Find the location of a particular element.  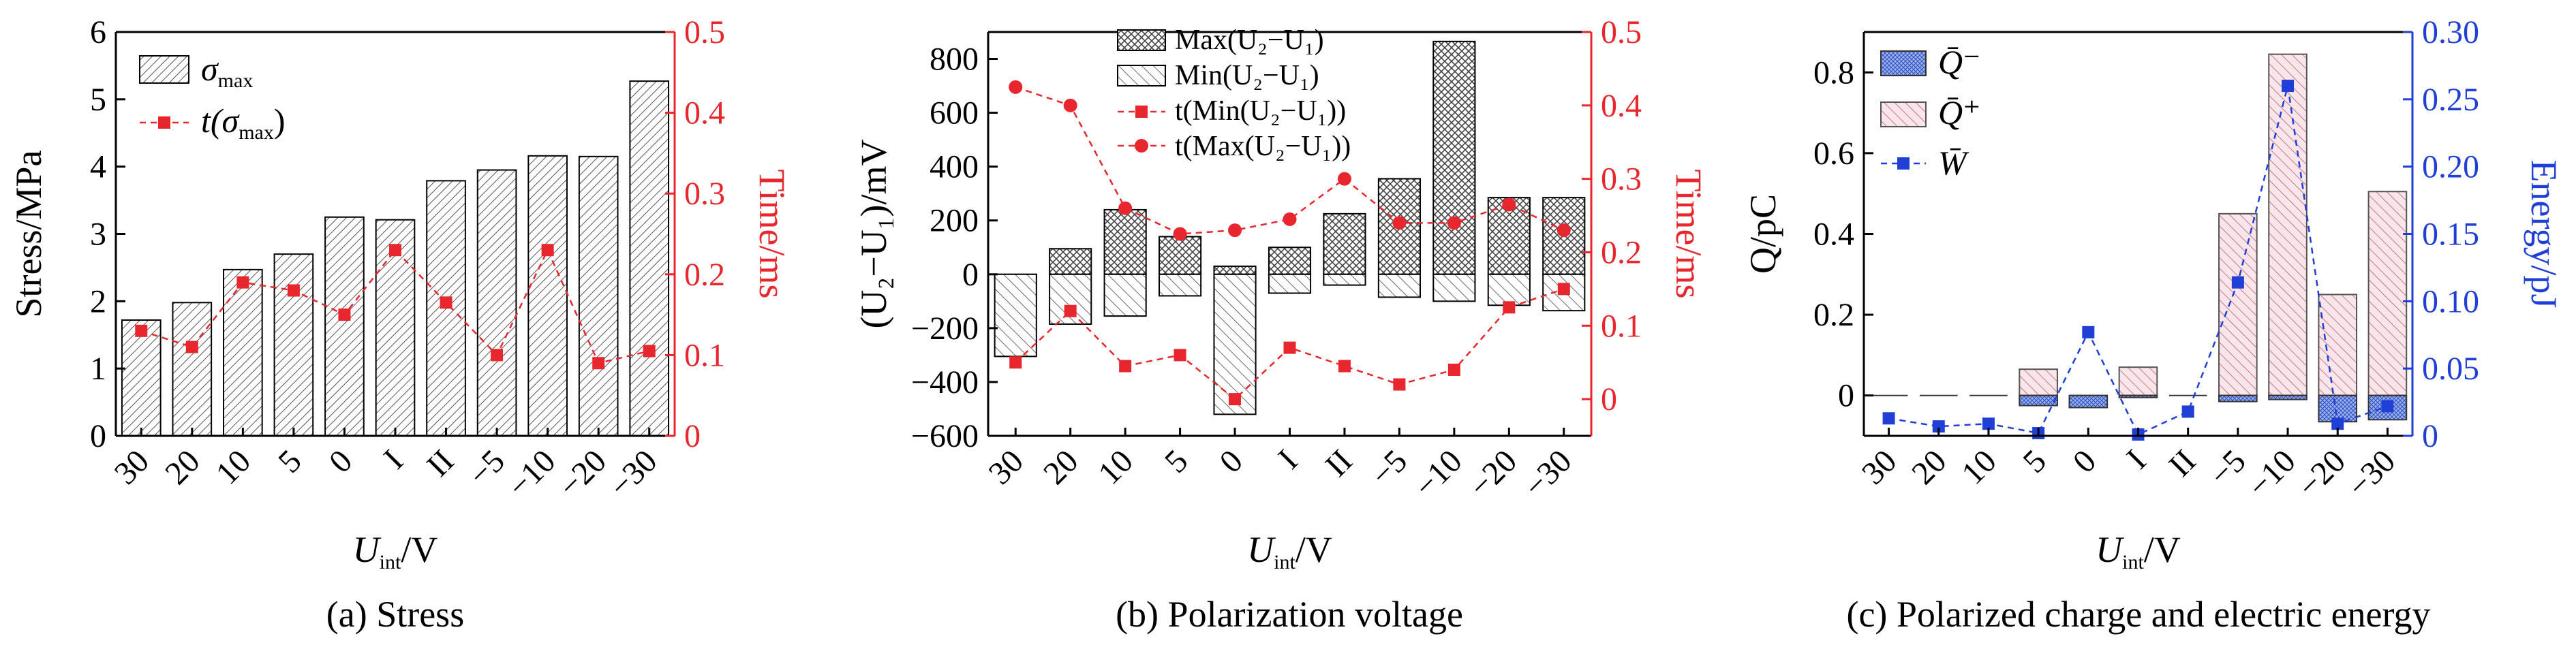

xtick-label-a: 5 is located at coordinates (289, 461).